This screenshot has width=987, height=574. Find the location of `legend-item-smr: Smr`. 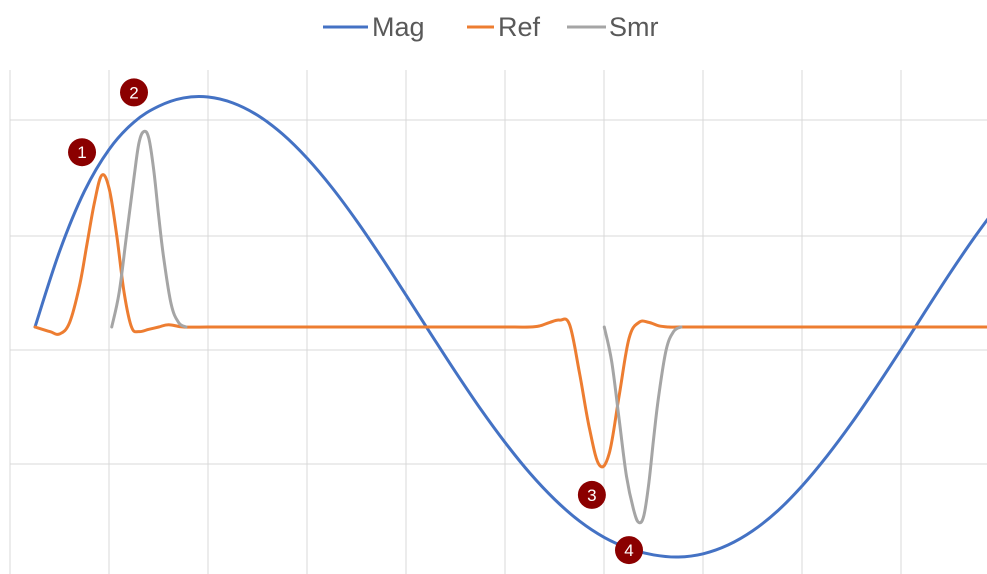

legend-item-smr: Smr is located at coordinates (613, 27).